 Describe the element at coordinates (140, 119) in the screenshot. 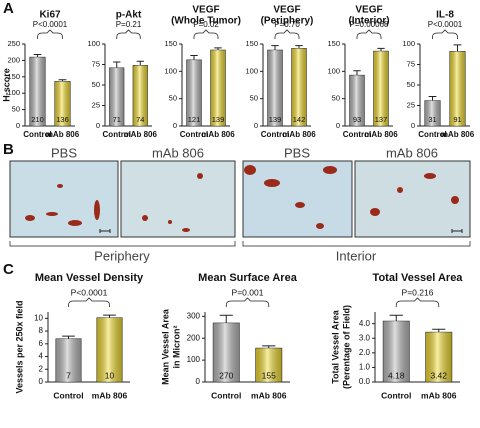

I see `value-label: 74` at that location.